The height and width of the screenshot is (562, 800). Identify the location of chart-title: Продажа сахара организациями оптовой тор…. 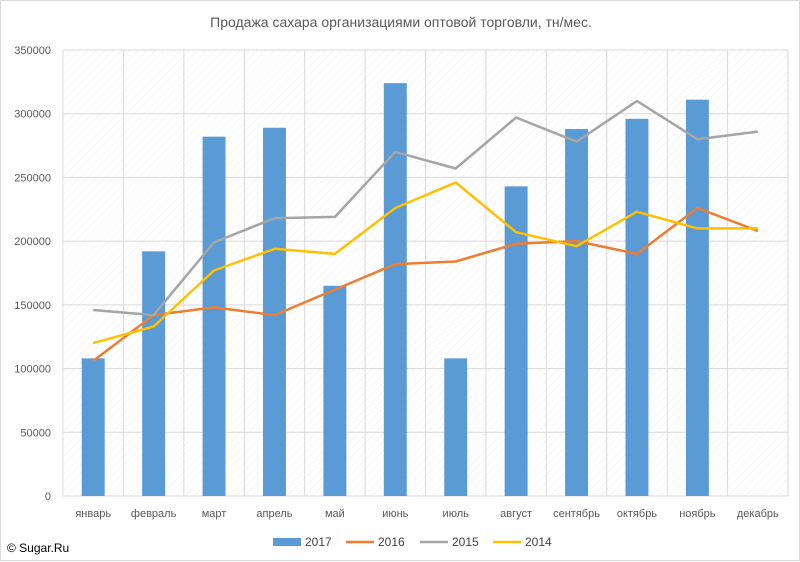
(401, 22).